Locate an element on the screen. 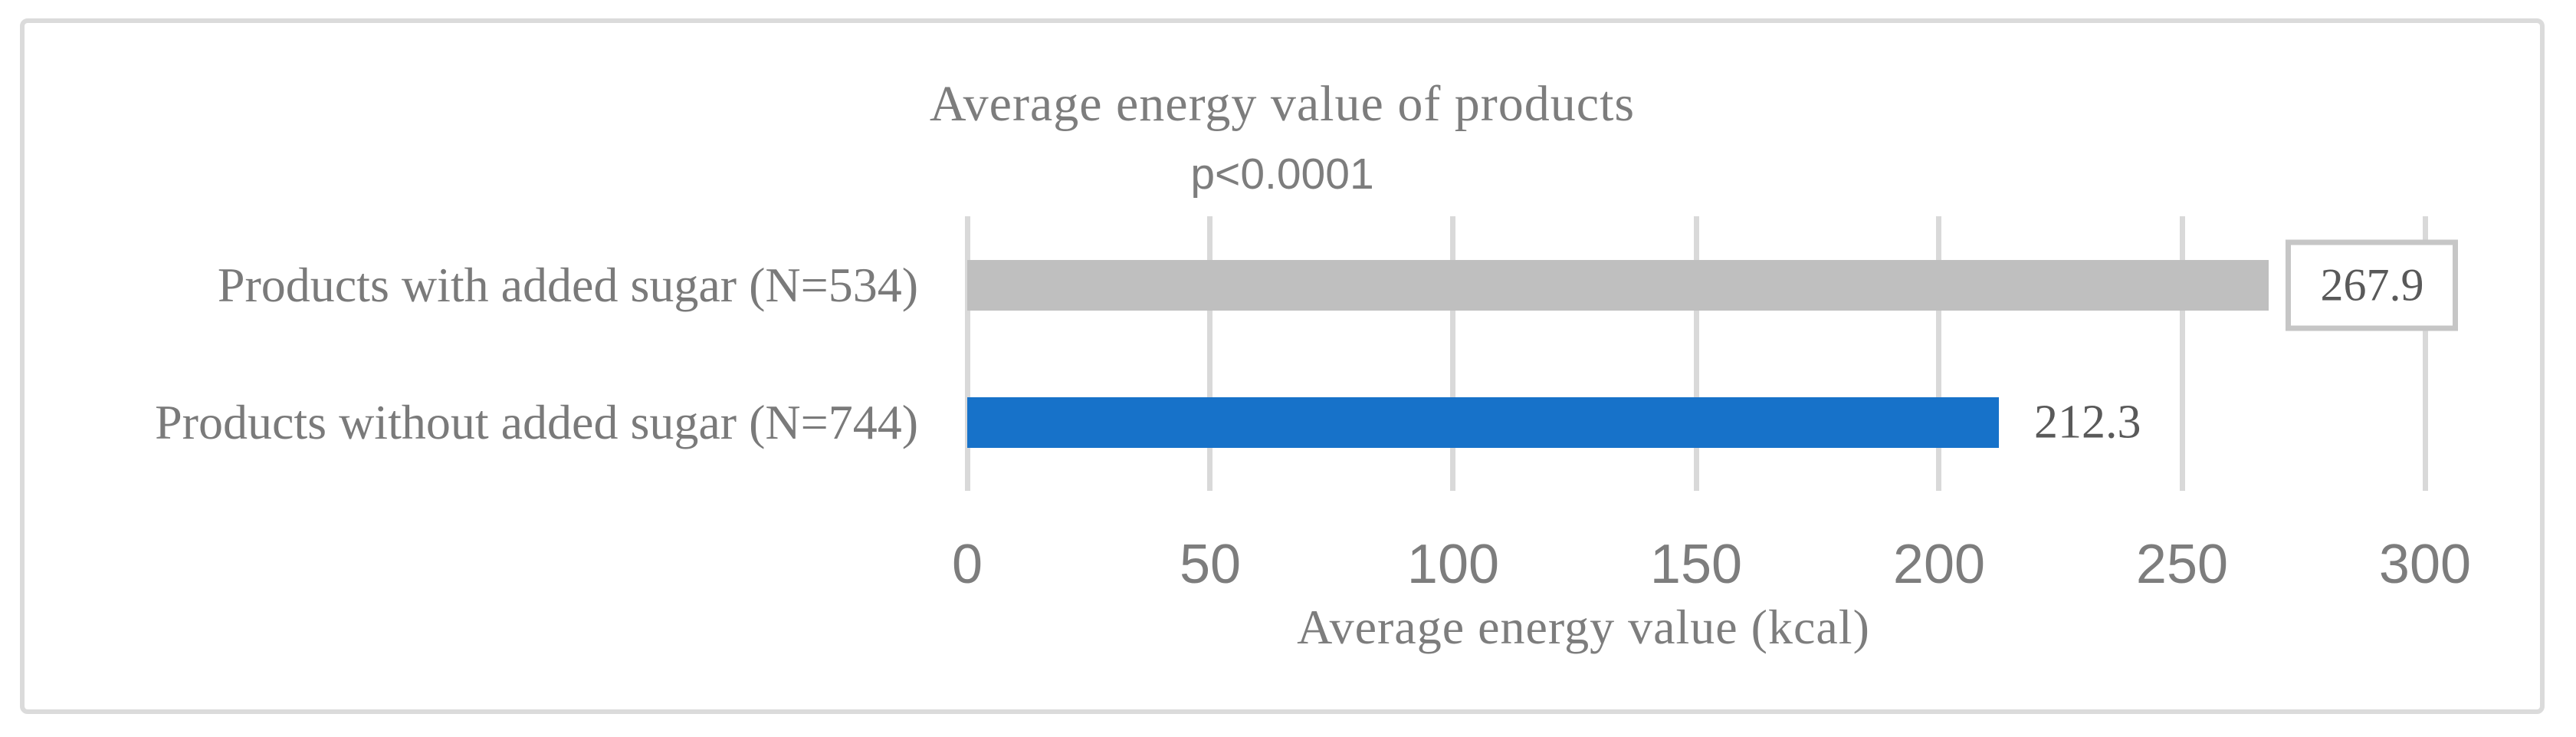 Image resolution: width=2576 pixels, height=737 pixels. x-tick-label: 200 is located at coordinates (1939, 564).